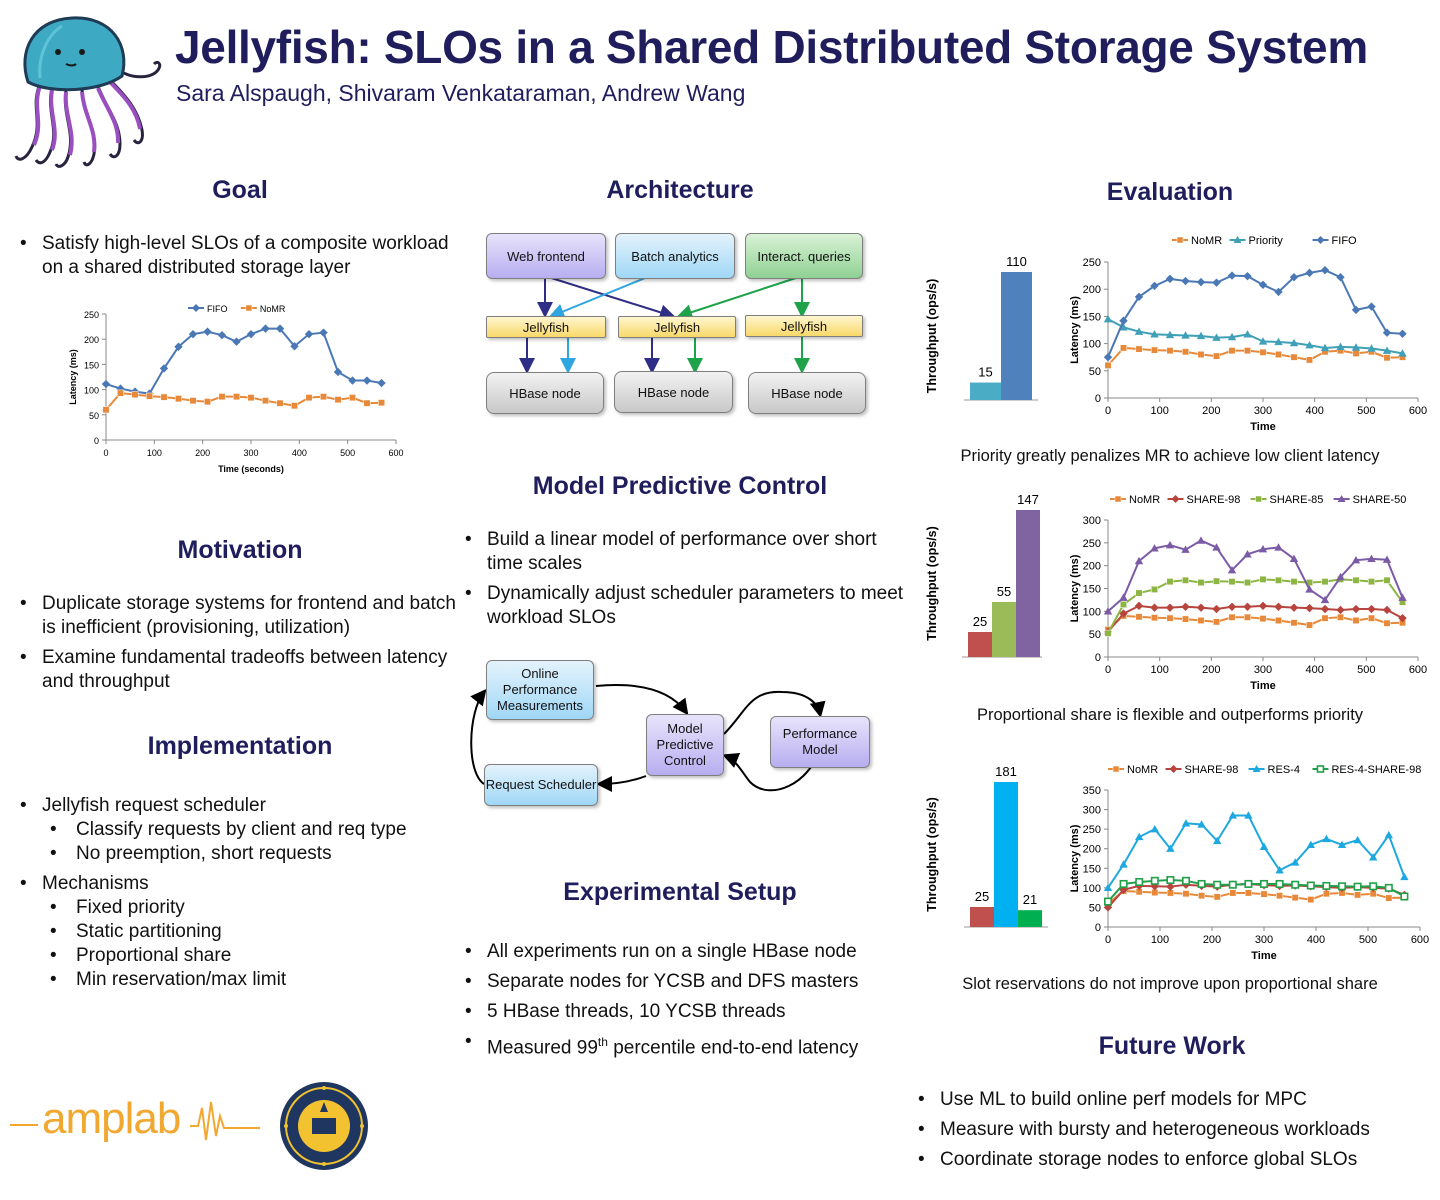 The width and height of the screenshot is (1440, 1200). What do you see at coordinates (1006, 771) in the screenshot?
I see `bar-value-label: 181` at bounding box center [1006, 771].